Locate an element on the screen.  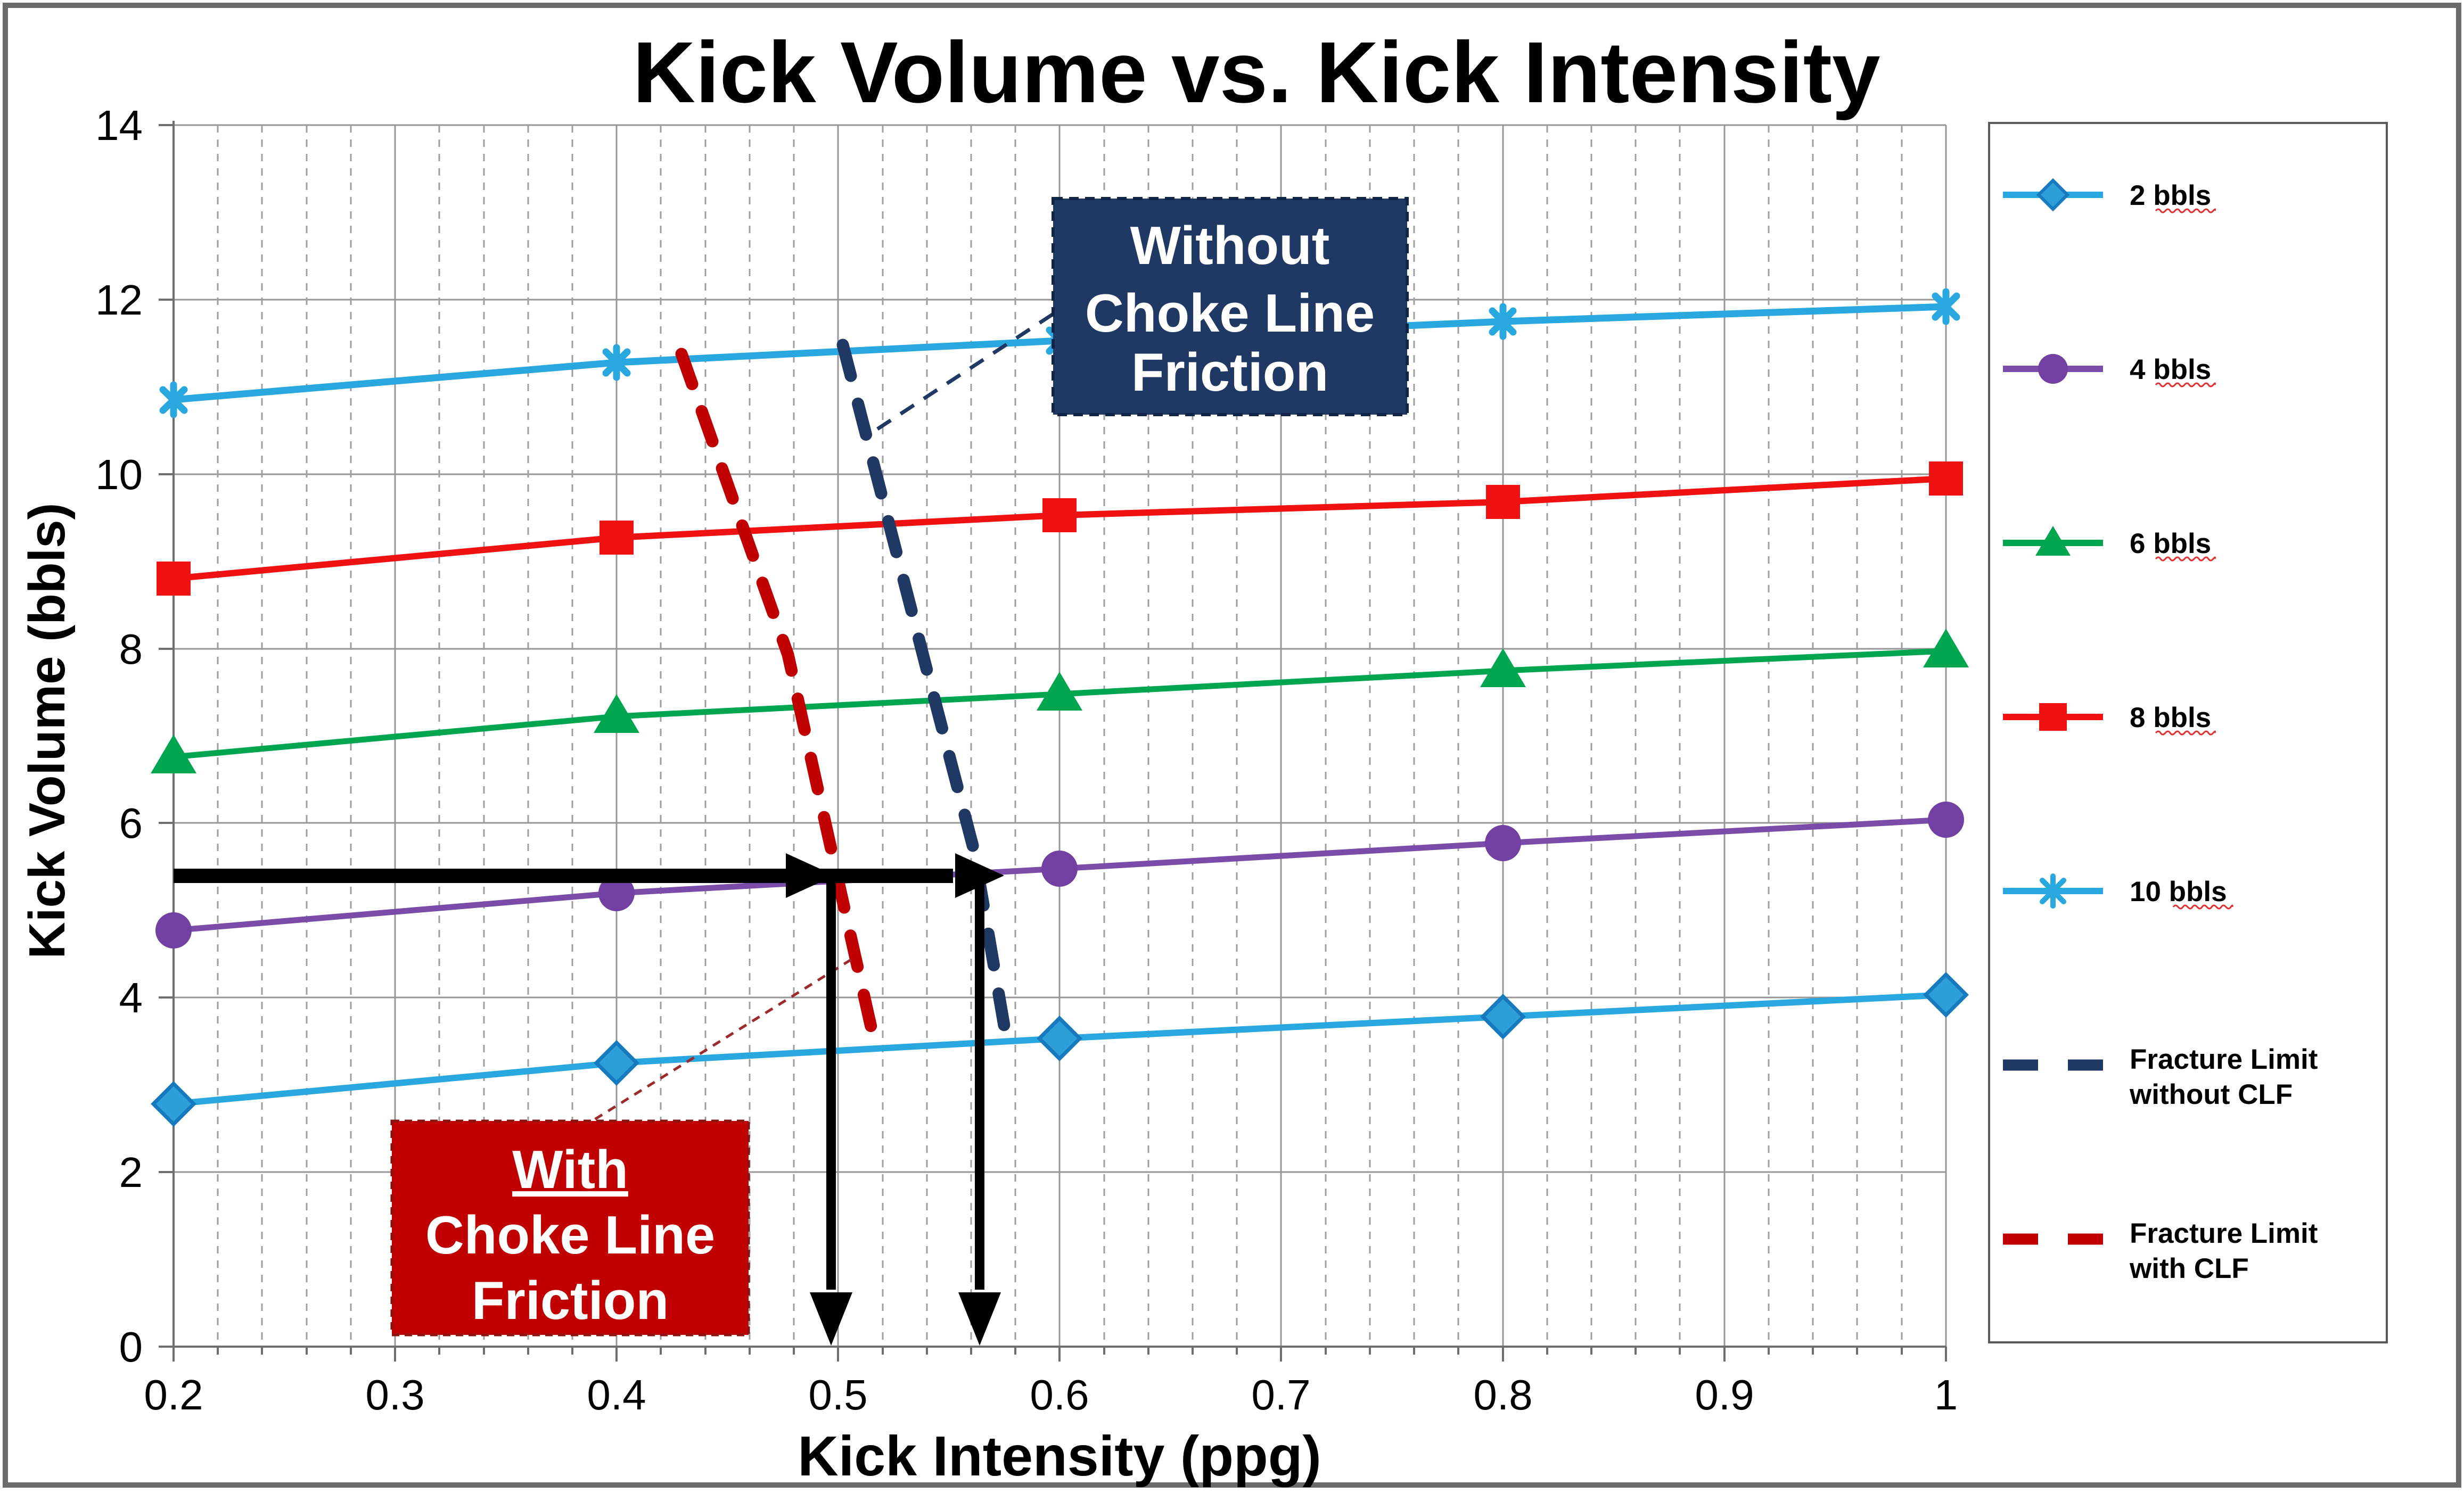
svg-text: Kick Volume vs. Kick Intensity is located at coordinates (1256, 72).